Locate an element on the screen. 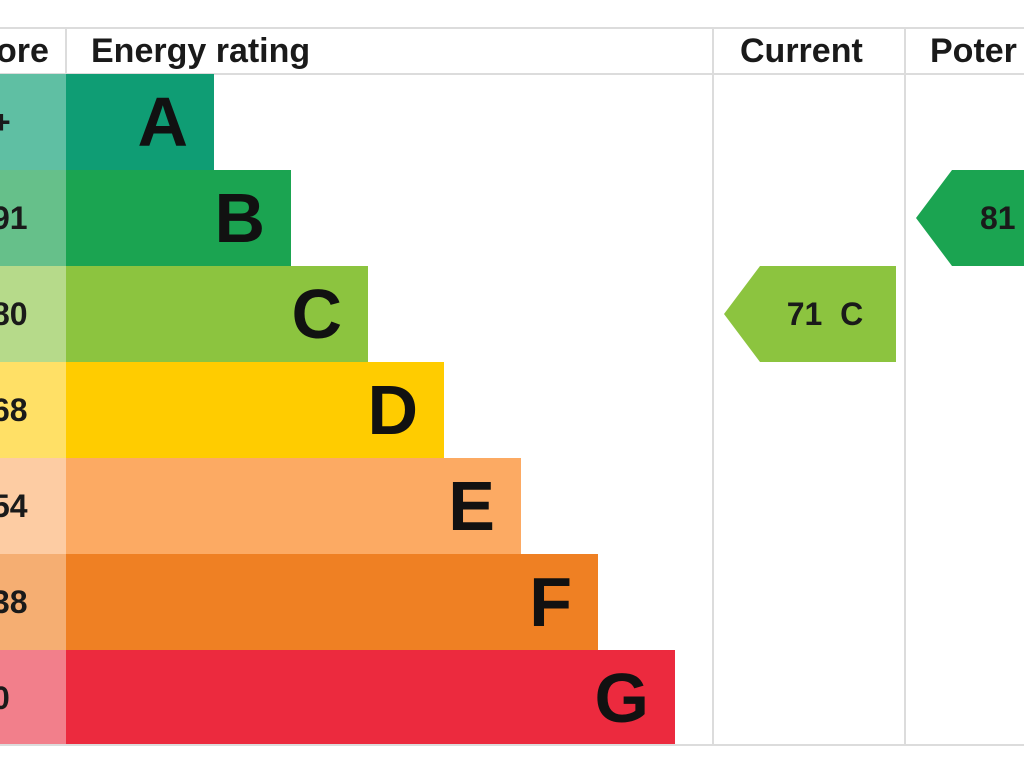 Image resolution: width=1024 pixels, height=768 pixels. score-cell-b: 91 is located at coordinates (33, 218).